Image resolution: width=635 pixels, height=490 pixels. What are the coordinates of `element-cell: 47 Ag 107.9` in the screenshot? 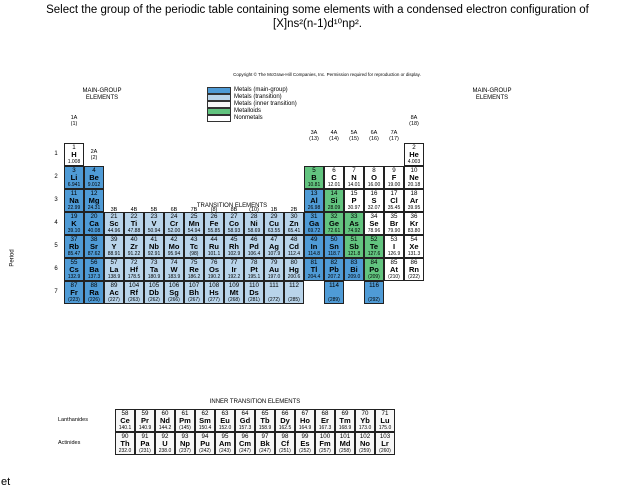 It's located at (274, 246).